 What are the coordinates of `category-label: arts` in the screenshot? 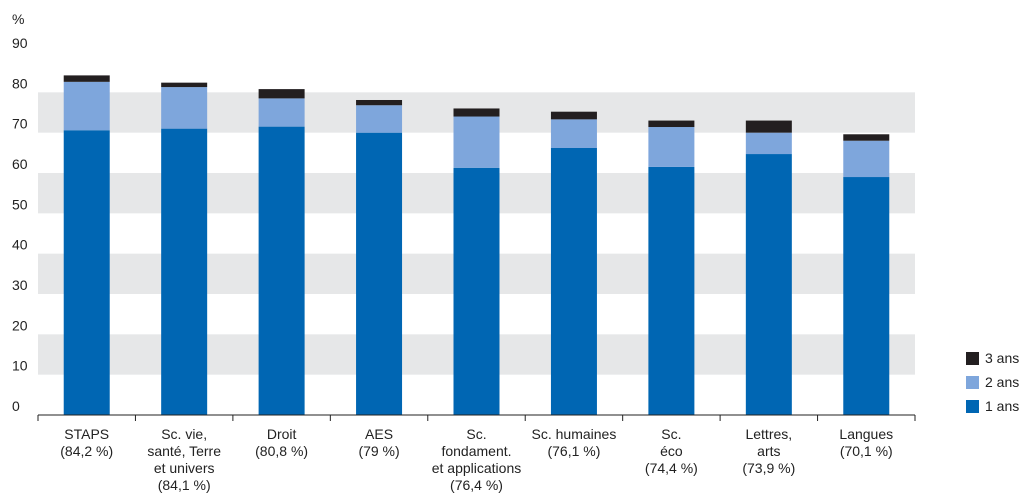 It's located at (768, 451).